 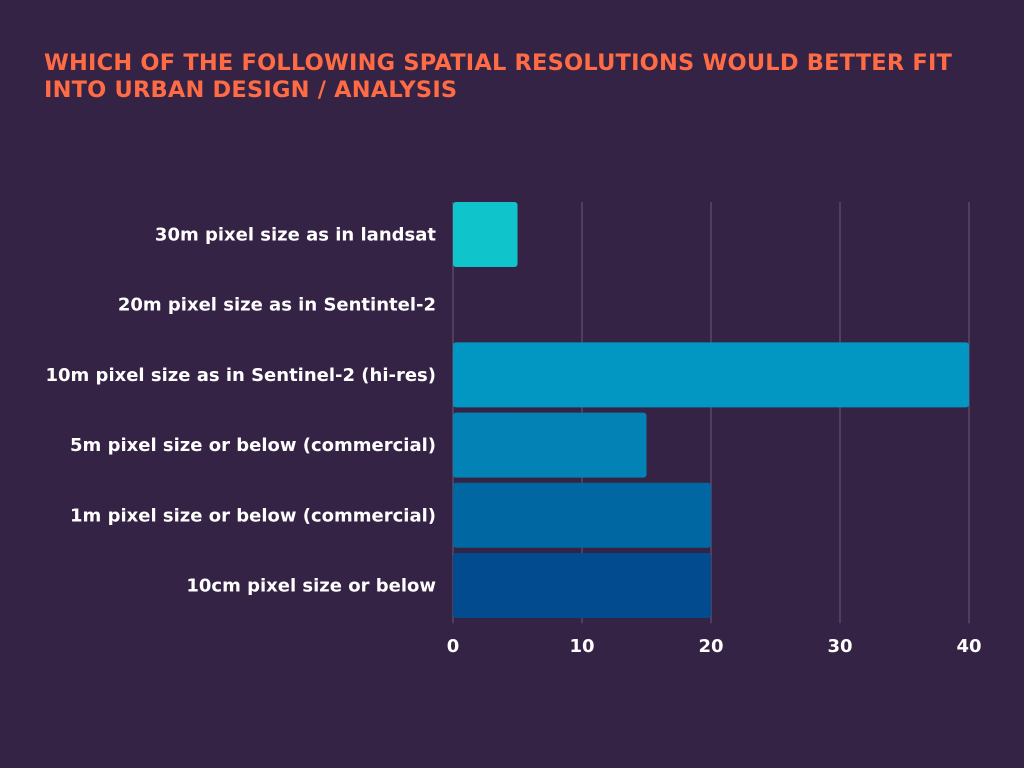 I want to click on x-tick-label: 40, so click(x=968, y=646).